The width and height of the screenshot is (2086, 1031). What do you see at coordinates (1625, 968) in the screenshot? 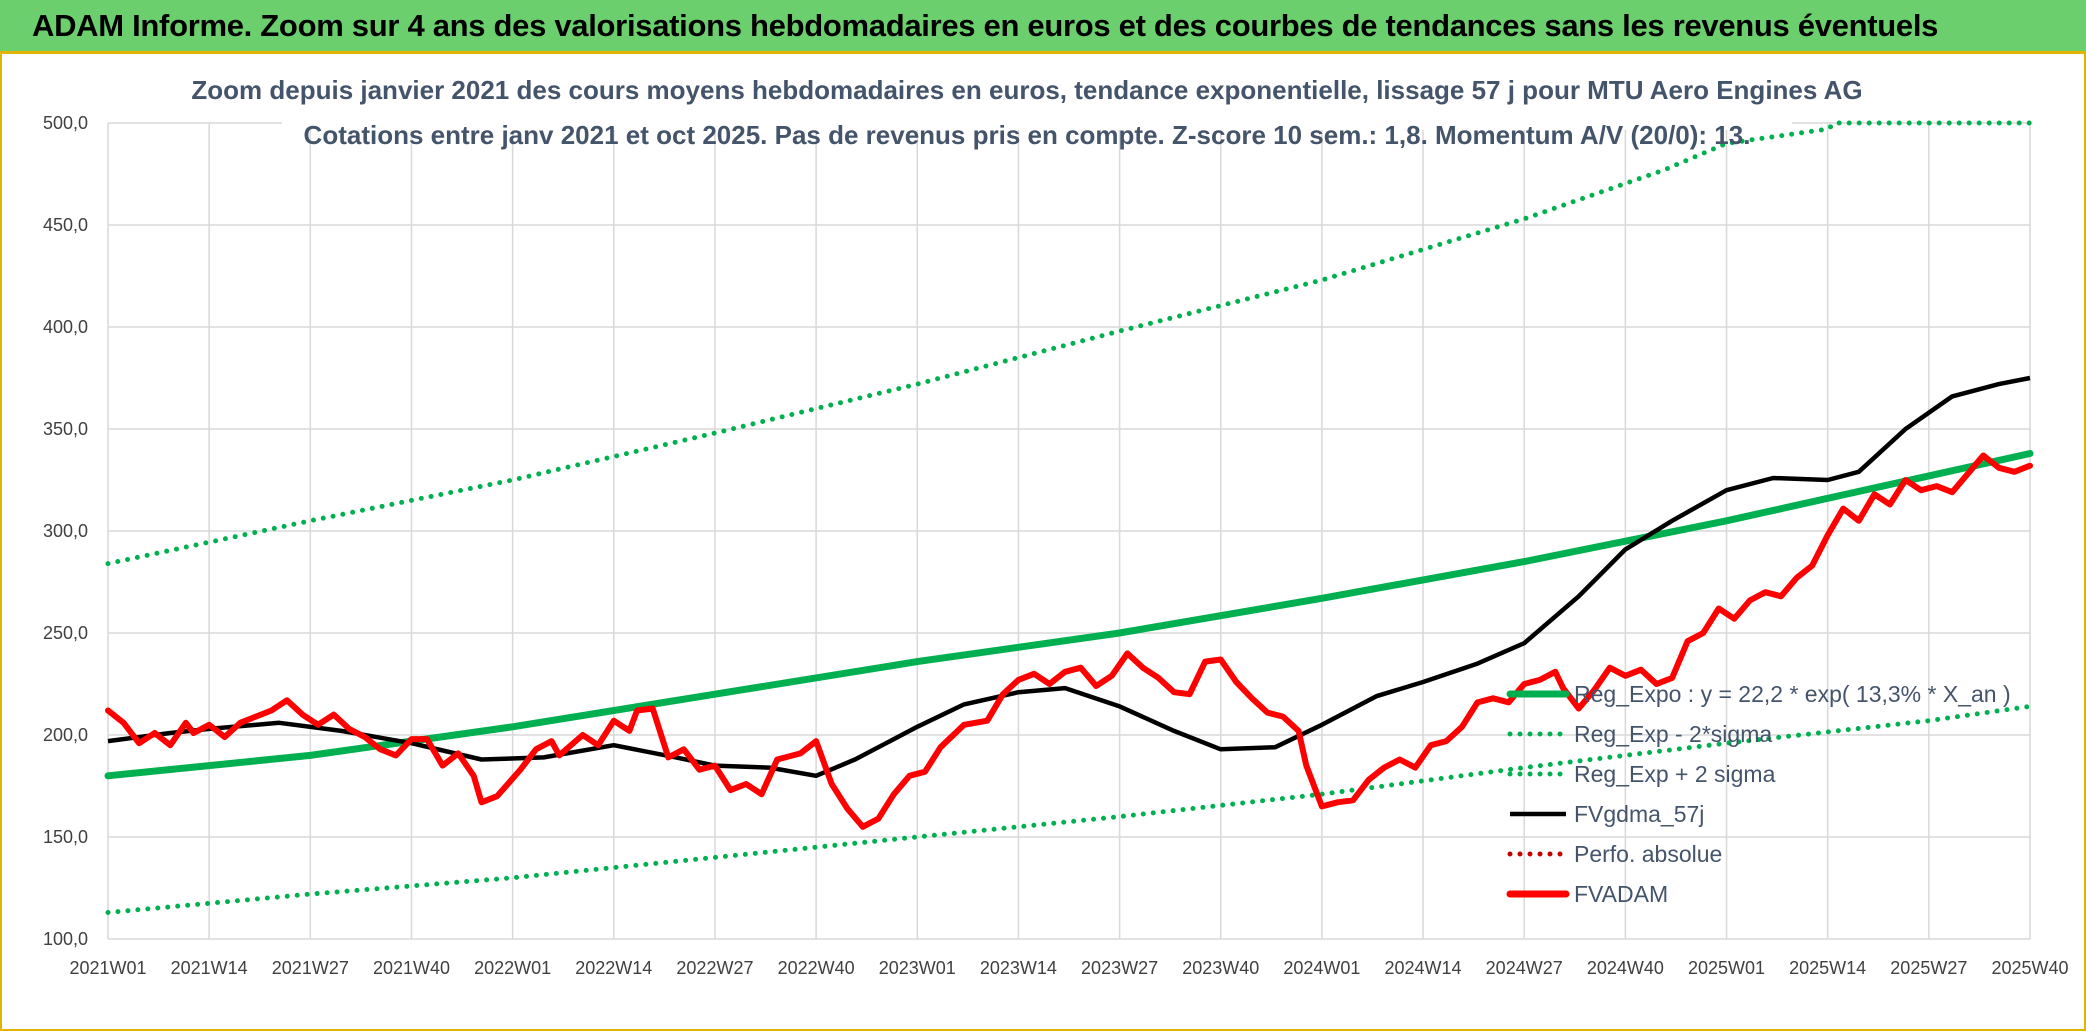
I see `x-tick-label: 2024W40` at bounding box center [1625, 968].